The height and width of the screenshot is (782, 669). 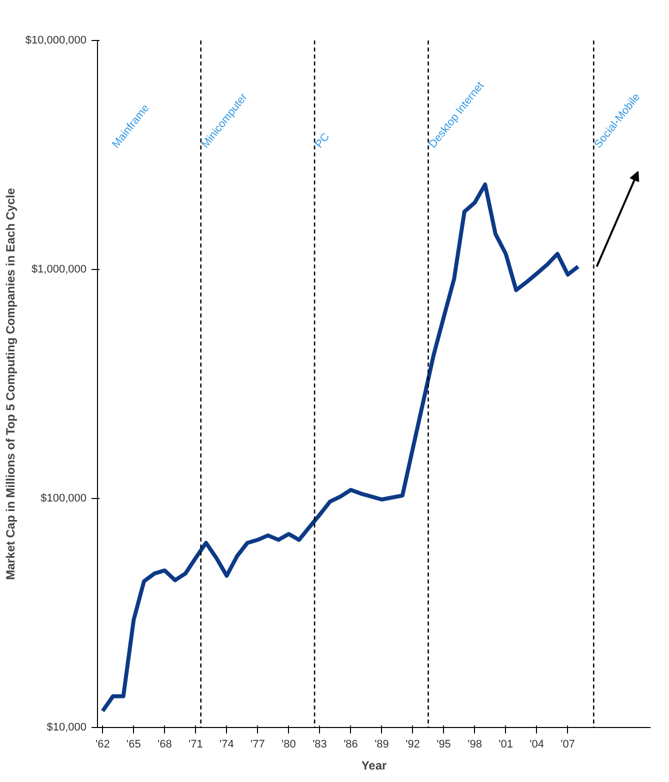 I want to click on y-axis-title: Market Cap in Millions of Top 5 Computing Companies in Each Cycle, so click(x=10, y=384).